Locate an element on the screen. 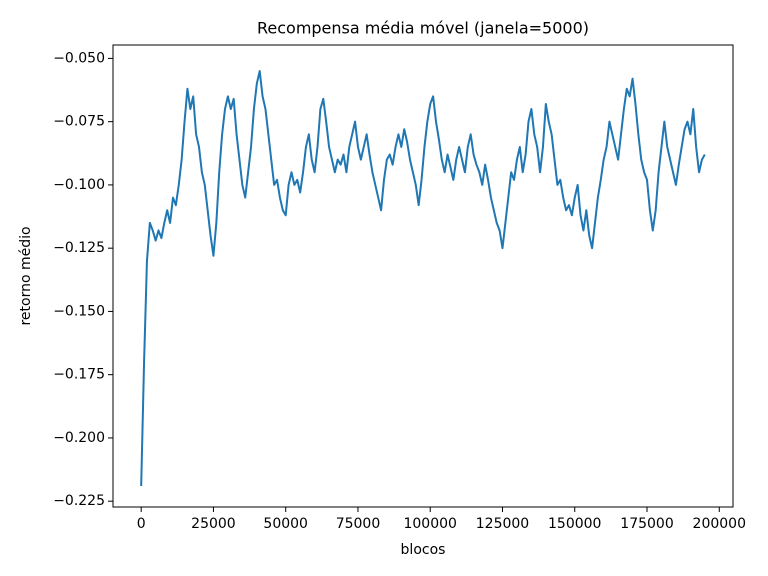 Image resolution: width=768 pixels, height=576 pixels. x-tick-label: 150000 is located at coordinates (574, 524).